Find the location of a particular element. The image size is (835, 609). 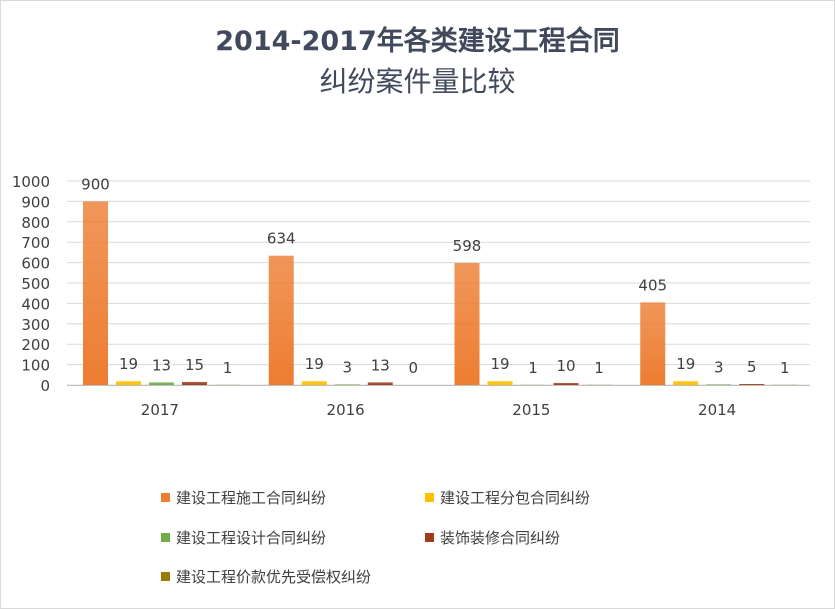

data-label: 5 is located at coordinates (752, 367).